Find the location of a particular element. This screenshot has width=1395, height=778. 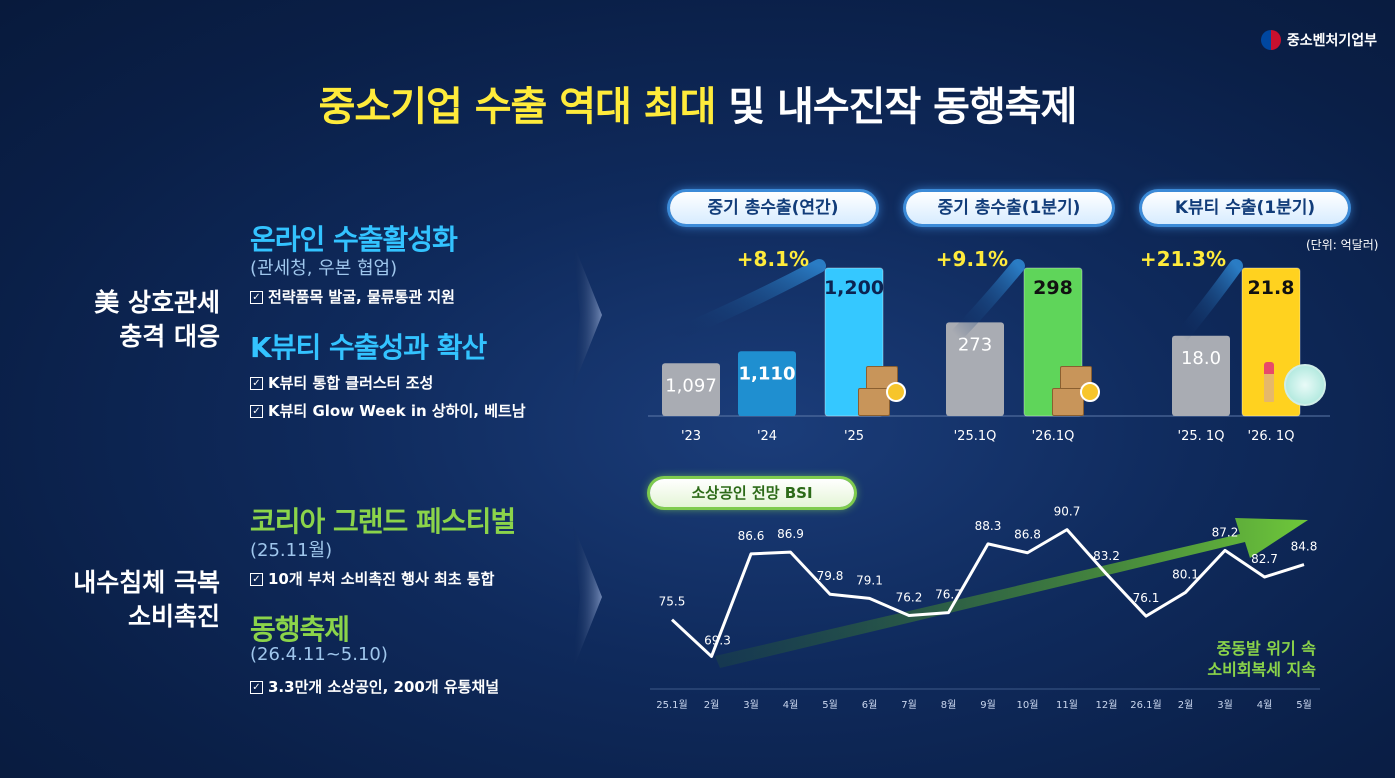

section1-item1-sub: (관세청, 우본 협업) is located at coordinates (324, 268).